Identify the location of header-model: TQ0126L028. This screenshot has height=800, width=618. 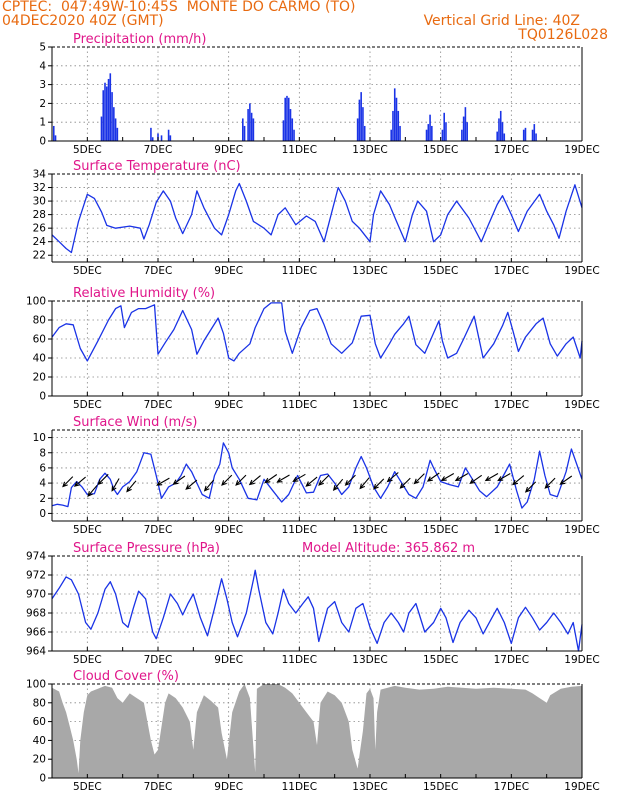
(563, 35).